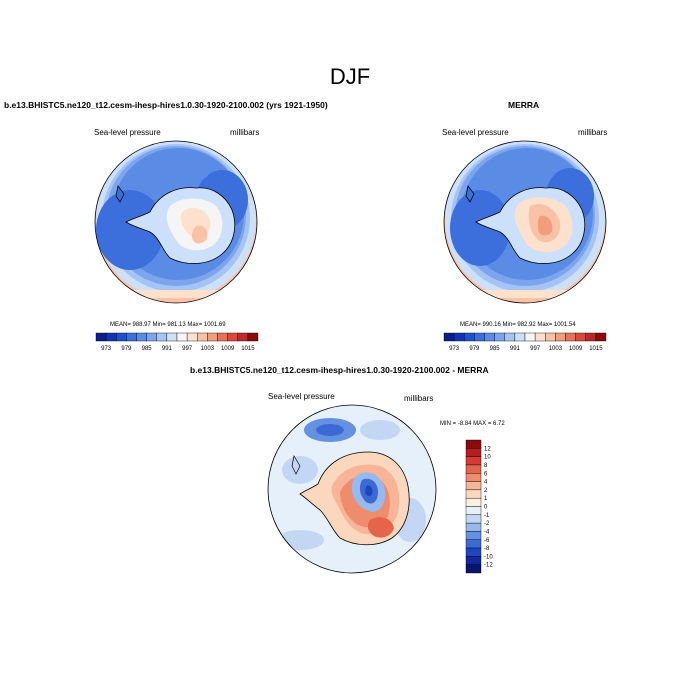 This screenshot has height=700, width=700. I want to click on panel3-colorbar-tick-label: -1, so click(487, 516).